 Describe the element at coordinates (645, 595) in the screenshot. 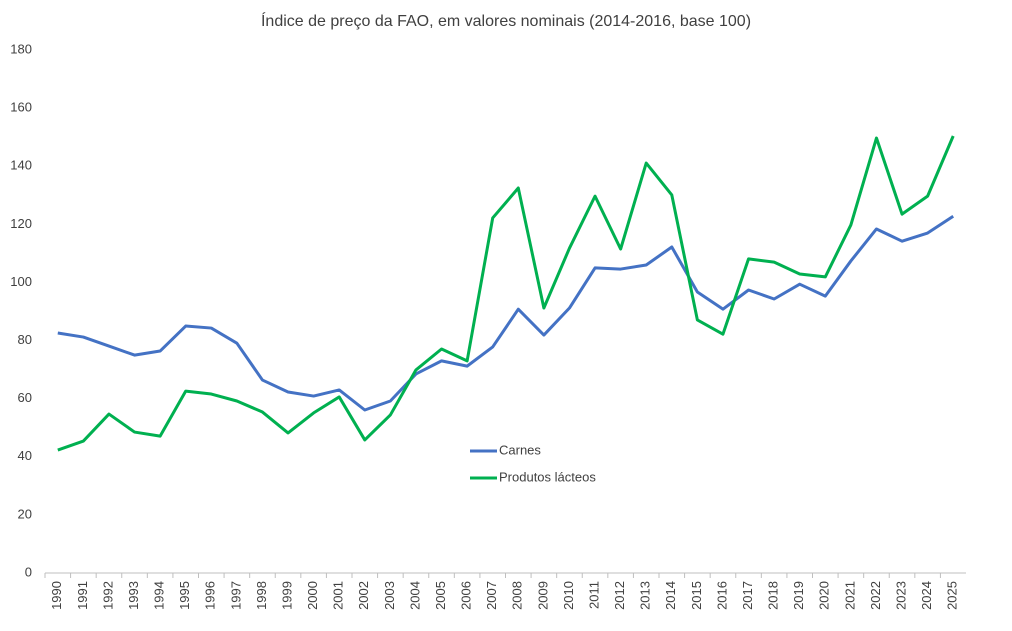

I see `x-tick-label: 2013` at that location.